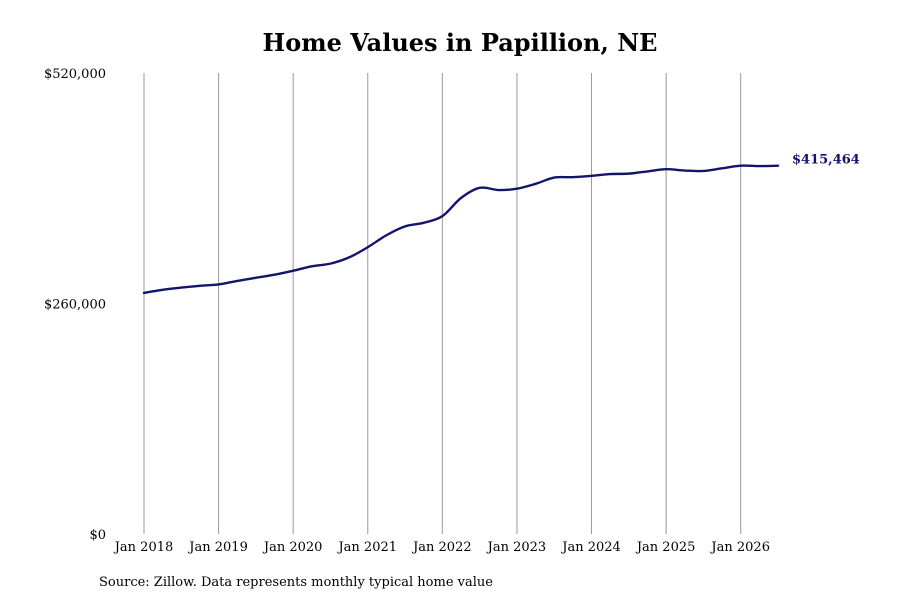  I want to click on x-tick-label: Jan 2019, so click(217, 547).